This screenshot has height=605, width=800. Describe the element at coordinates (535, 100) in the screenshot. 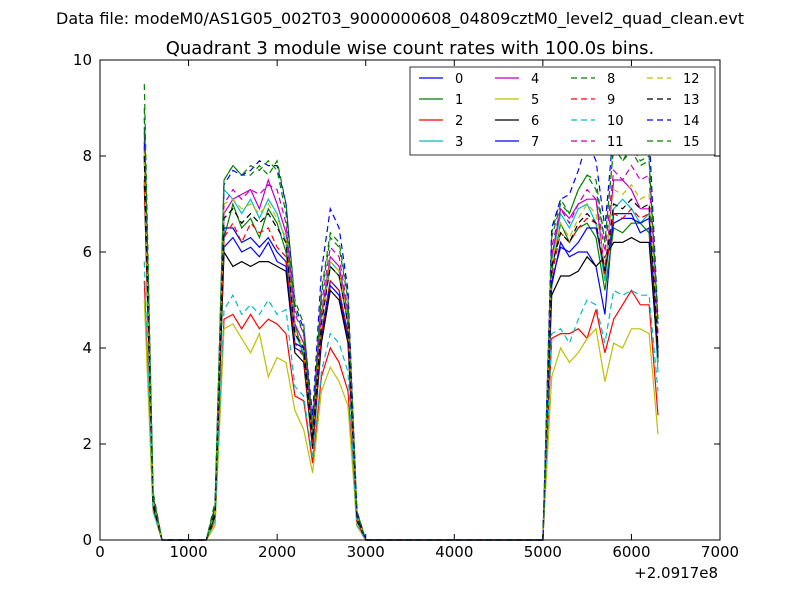

I see `legend-label-5: 5` at that location.